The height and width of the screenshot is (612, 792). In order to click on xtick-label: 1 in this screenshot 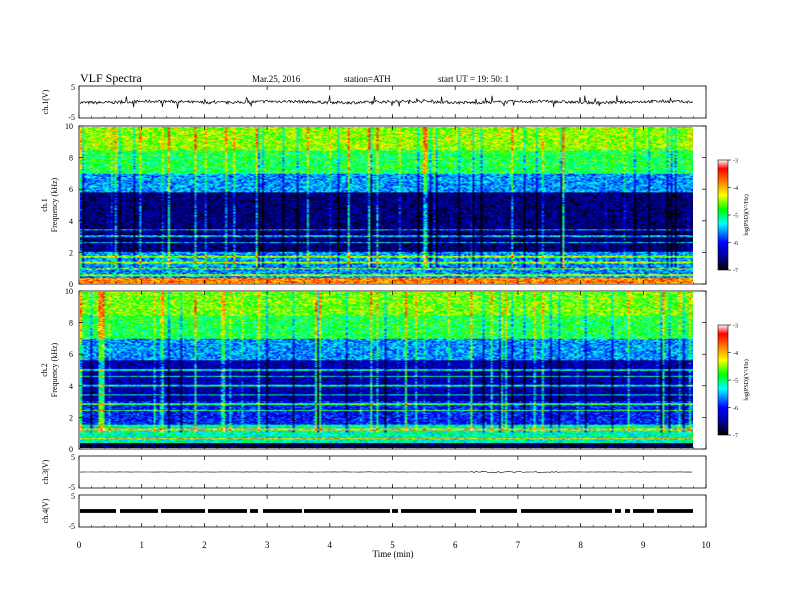, I will do `click(141, 545)`.